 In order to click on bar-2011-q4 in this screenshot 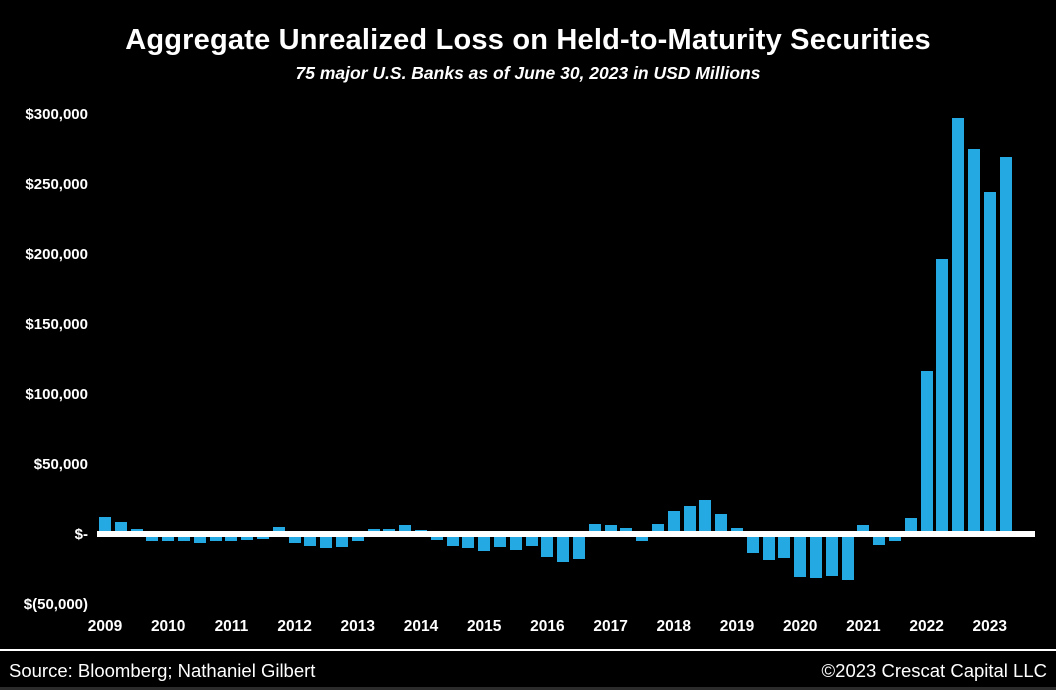, I will do `click(278, 530)`.